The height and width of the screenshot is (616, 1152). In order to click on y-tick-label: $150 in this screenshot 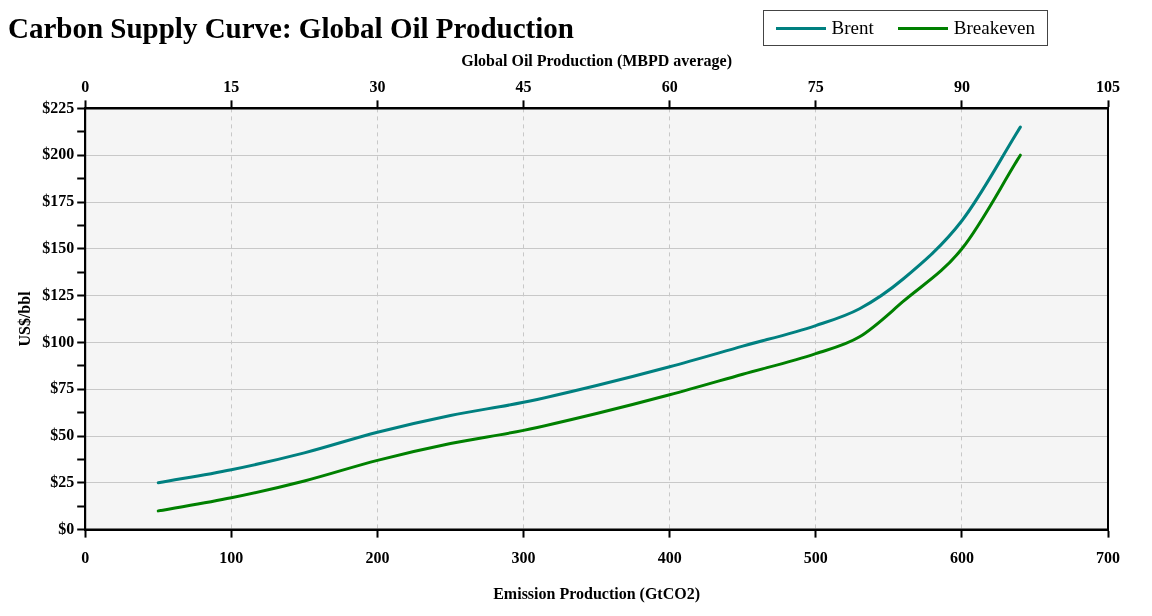, I will do `click(58, 247)`.